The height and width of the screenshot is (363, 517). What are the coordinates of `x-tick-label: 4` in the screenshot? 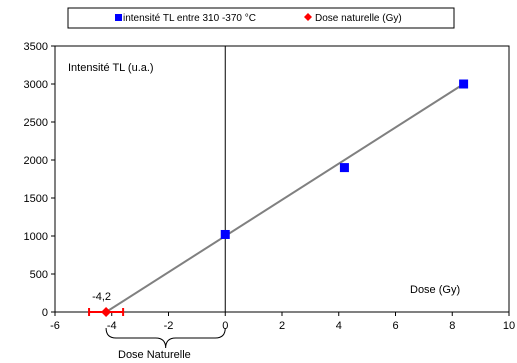 It's located at (339, 326).